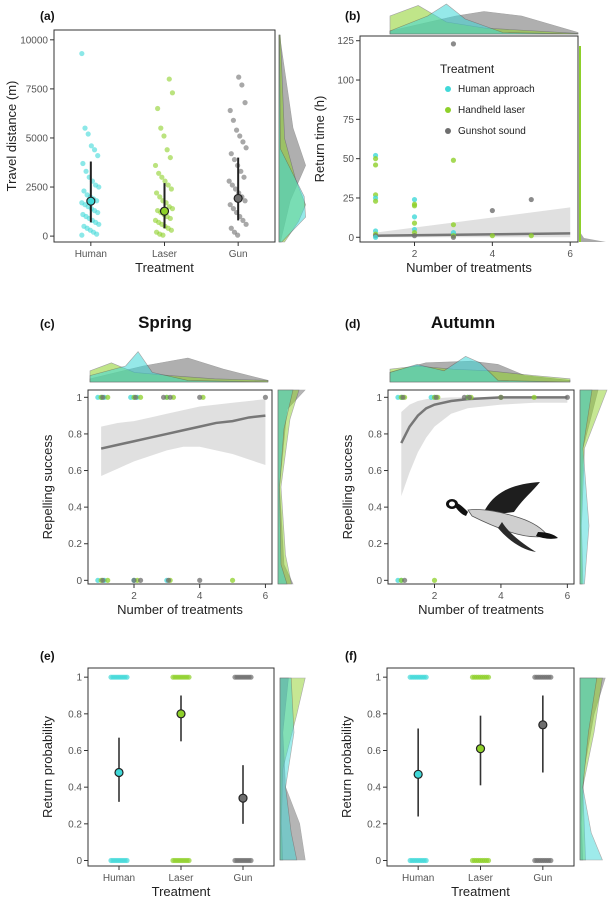 This screenshot has width=610, height=900. I want to click on plot-frame, so click(469, 139).